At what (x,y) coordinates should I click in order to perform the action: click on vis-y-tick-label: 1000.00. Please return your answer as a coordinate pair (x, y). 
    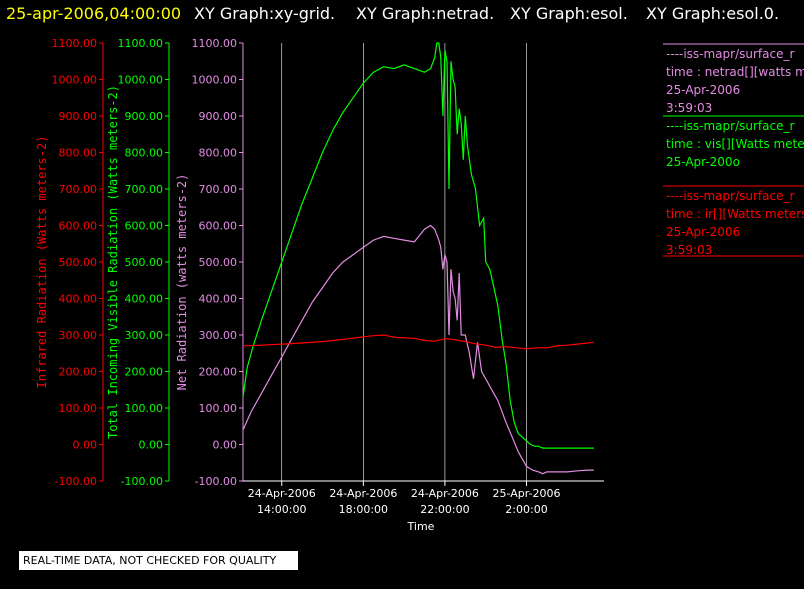
    Looking at the image, I should click on (141, 80).